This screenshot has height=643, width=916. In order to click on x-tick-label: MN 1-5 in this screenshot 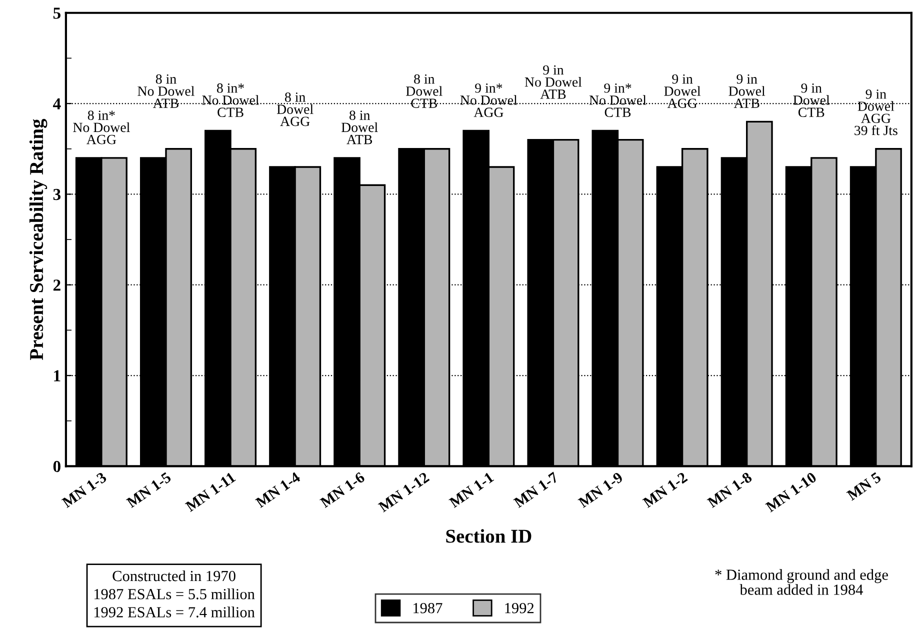, I will do `click(149, 490)`.